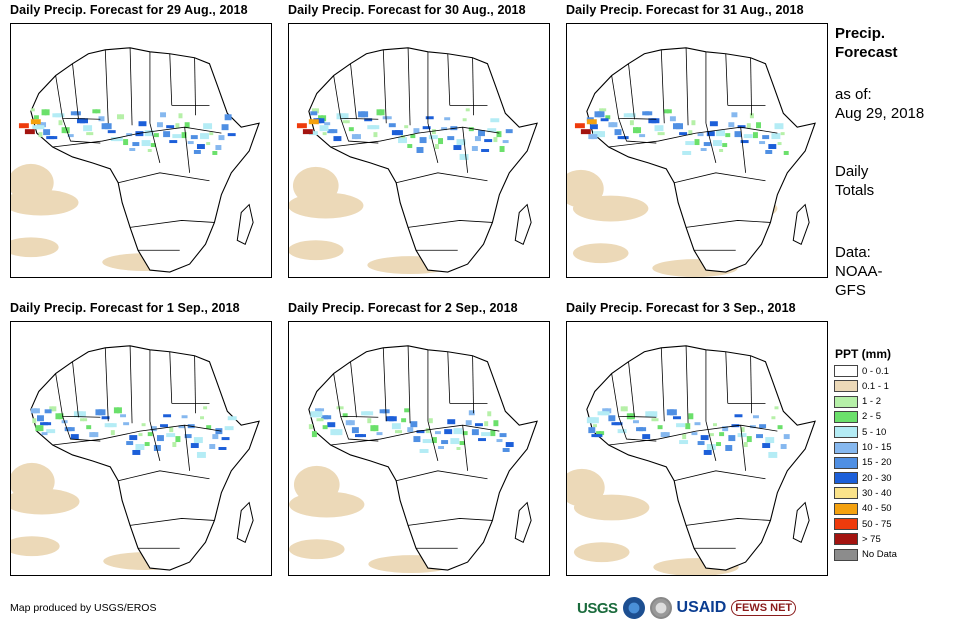 The image size is (967, 626). What do you see at coordinates (877, 493) in the screenshot?
I see `legend-label: 30 - 40` at bounding box center [877, 493].